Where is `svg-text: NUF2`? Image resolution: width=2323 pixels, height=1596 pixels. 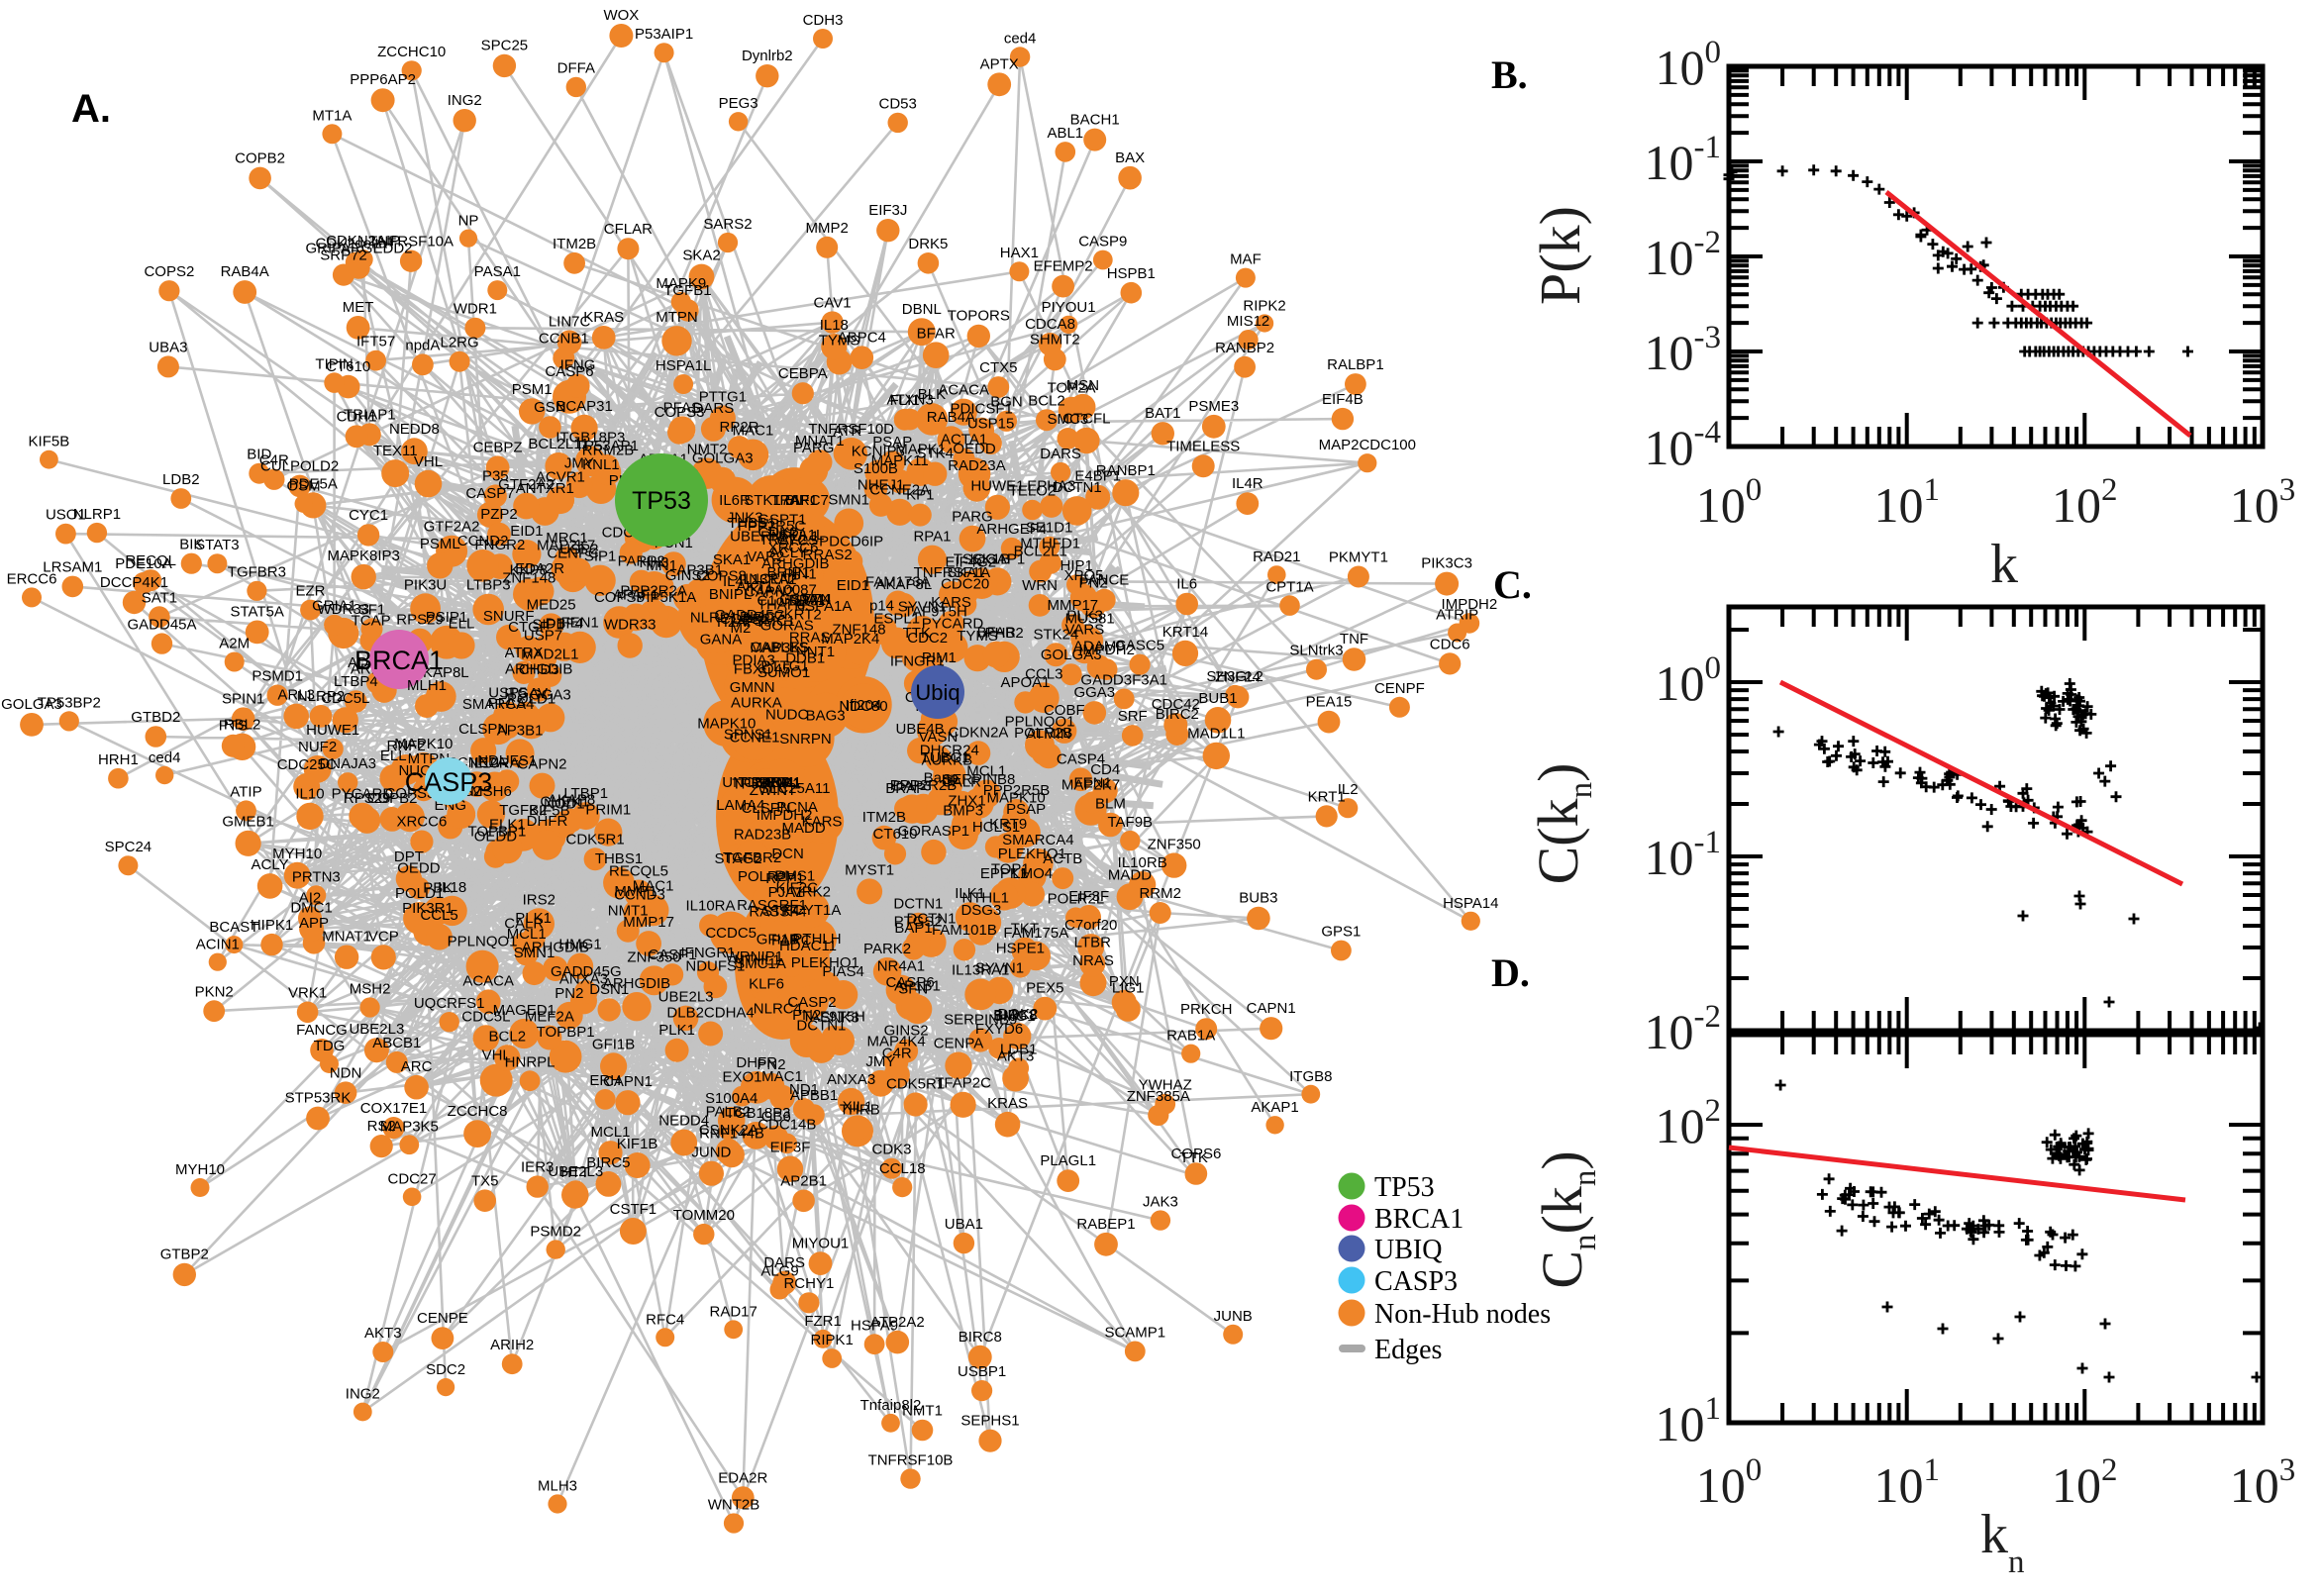
svg-text: NUF2 is located at coordinates (318, 747).